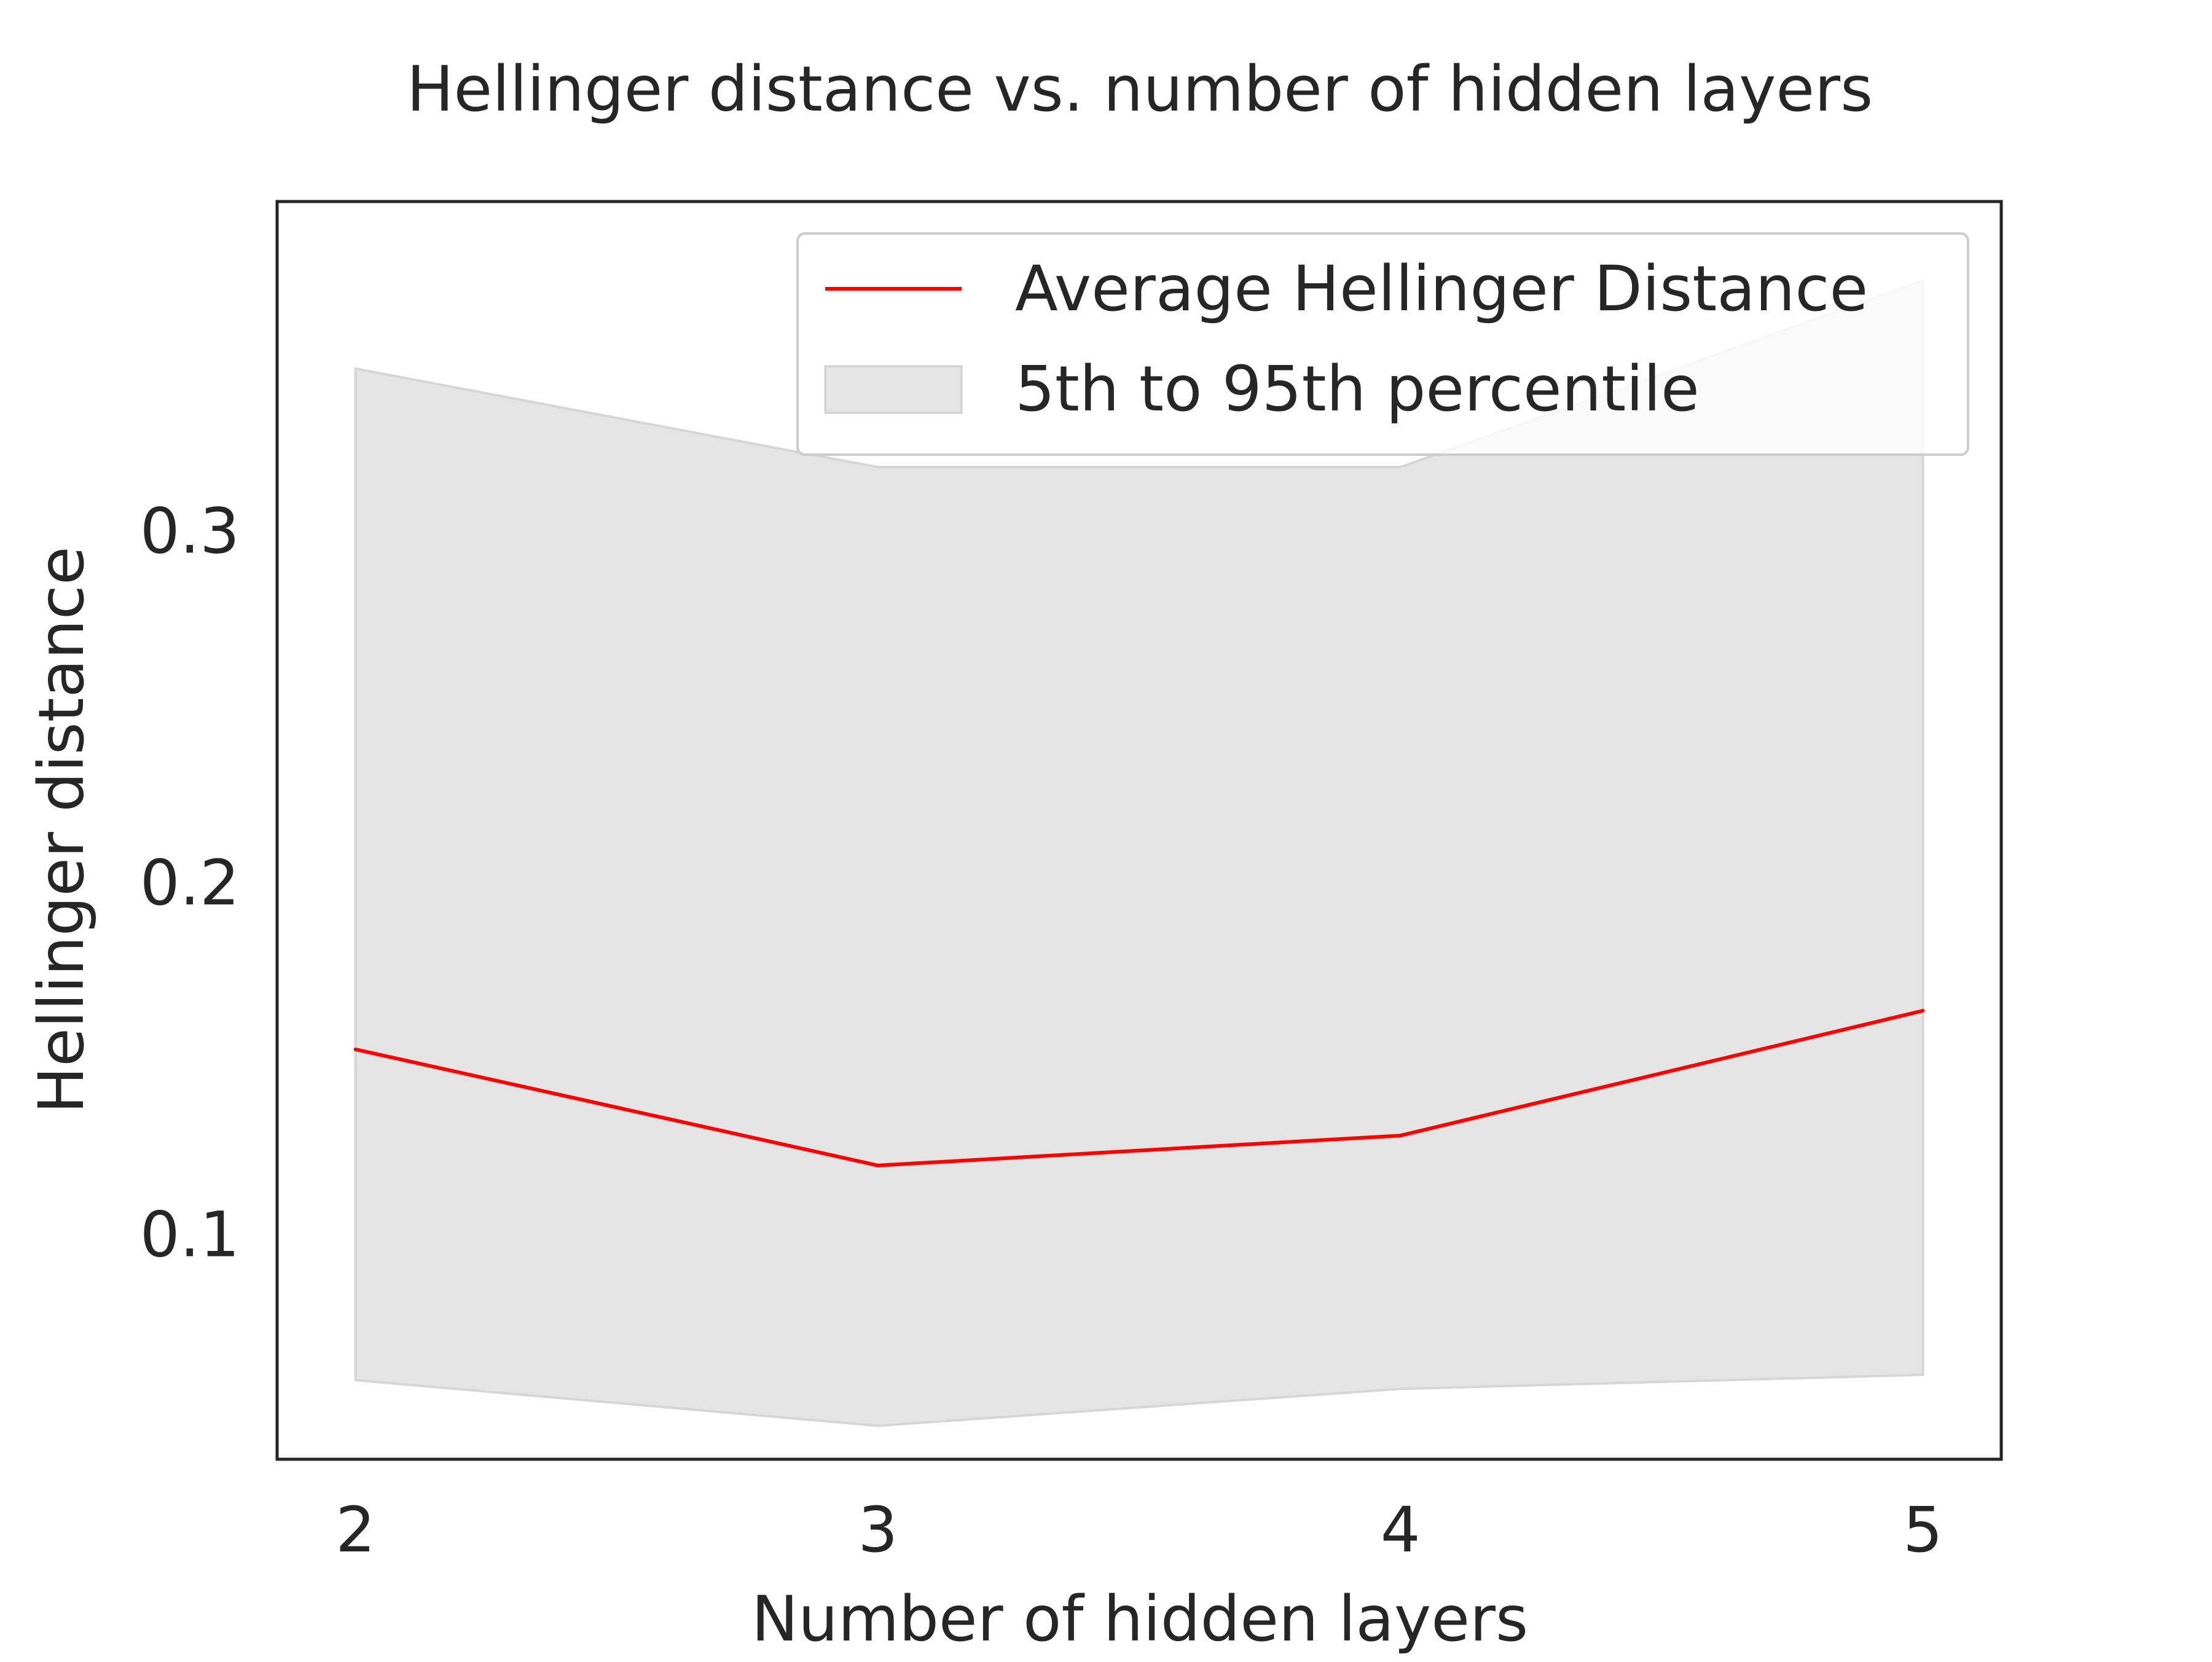 The image size is (2212, 1662). What do you see at coordinates (61, 829) in the screenshot?
I see `y-axis-label: Hellinger distance` at bounding box center [61, 829].